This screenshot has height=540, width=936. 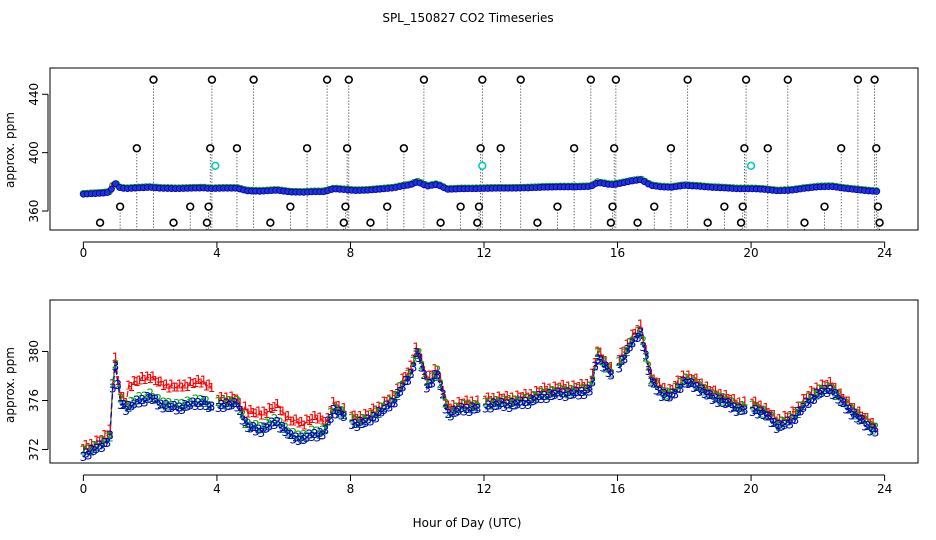 What do you see at coordinates (750, 489) in the screenshot?
I see `x-tick-label: 20` at bounding box center [750, 489].